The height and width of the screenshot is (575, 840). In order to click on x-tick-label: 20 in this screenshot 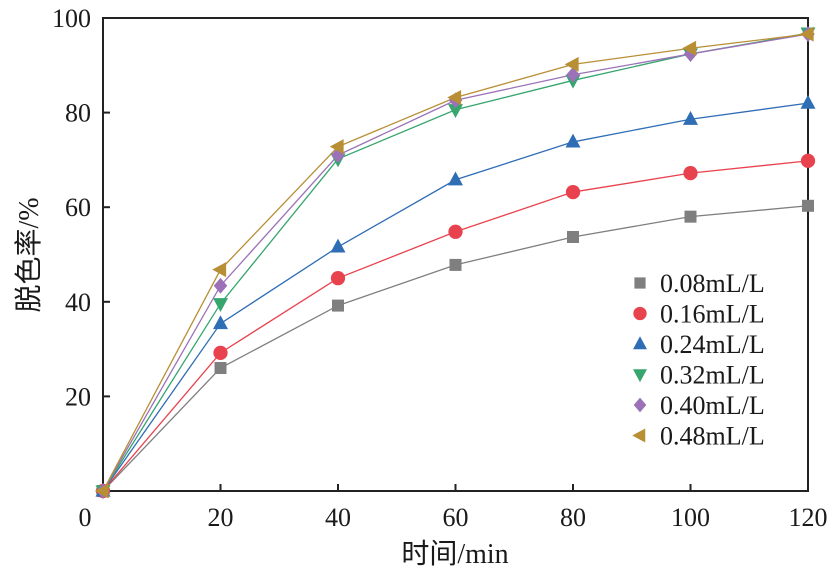, I will do `click(221, 517)`.